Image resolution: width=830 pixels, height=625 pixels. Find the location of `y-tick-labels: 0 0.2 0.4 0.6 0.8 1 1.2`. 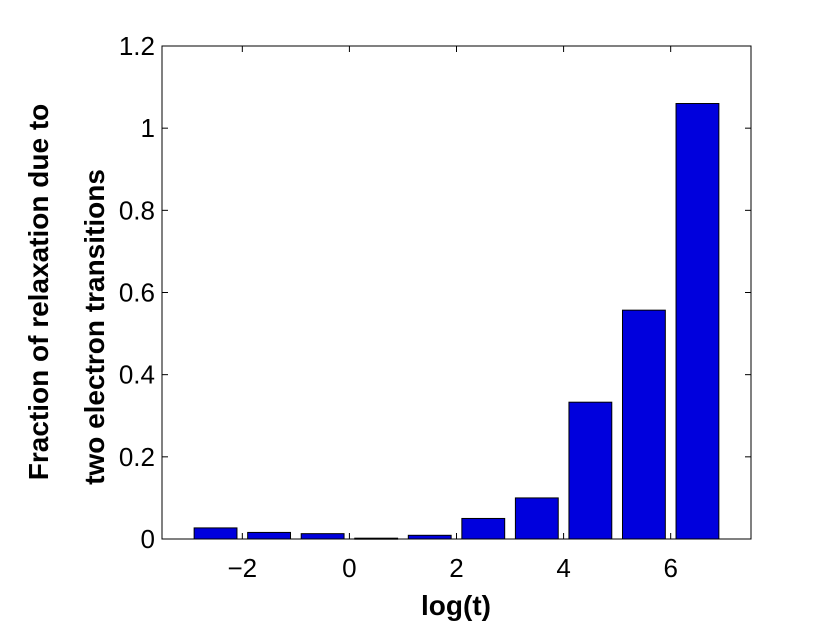

y-tick-labels: 0 0.2 0.4 0.6 0.8 1 1.2 is located at coordinates (137, 292).